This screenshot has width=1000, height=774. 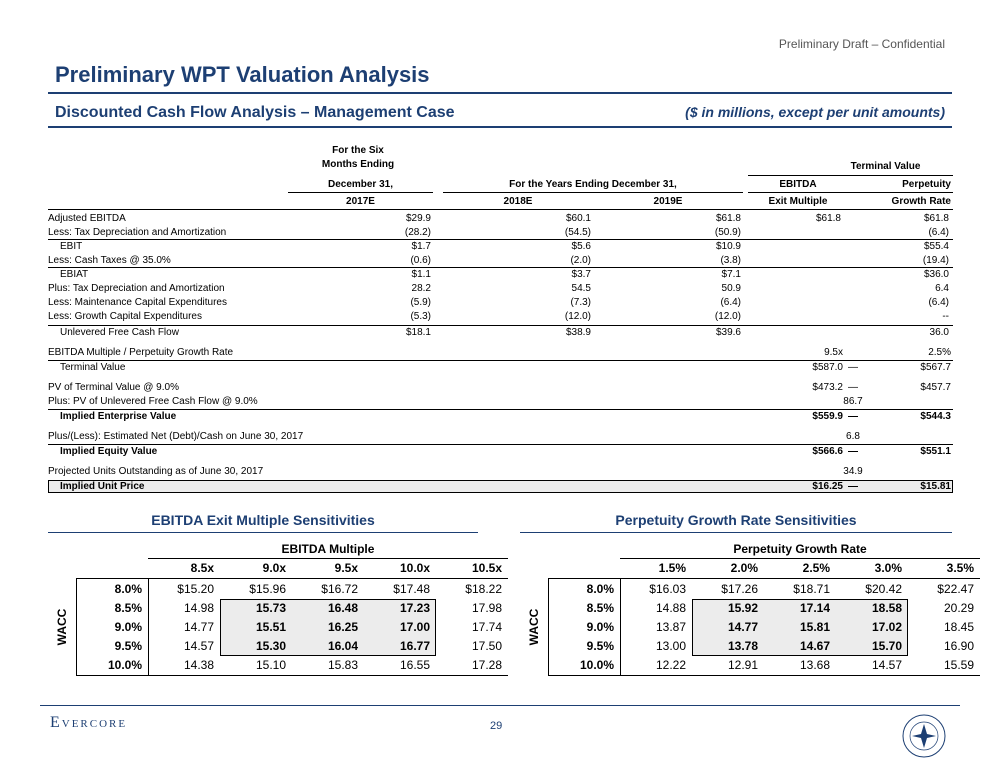 What do you see at coordinates (89, 722) in the screenshot?
I see `evercore-logo: Evercore` at bounding box center [89, 722].